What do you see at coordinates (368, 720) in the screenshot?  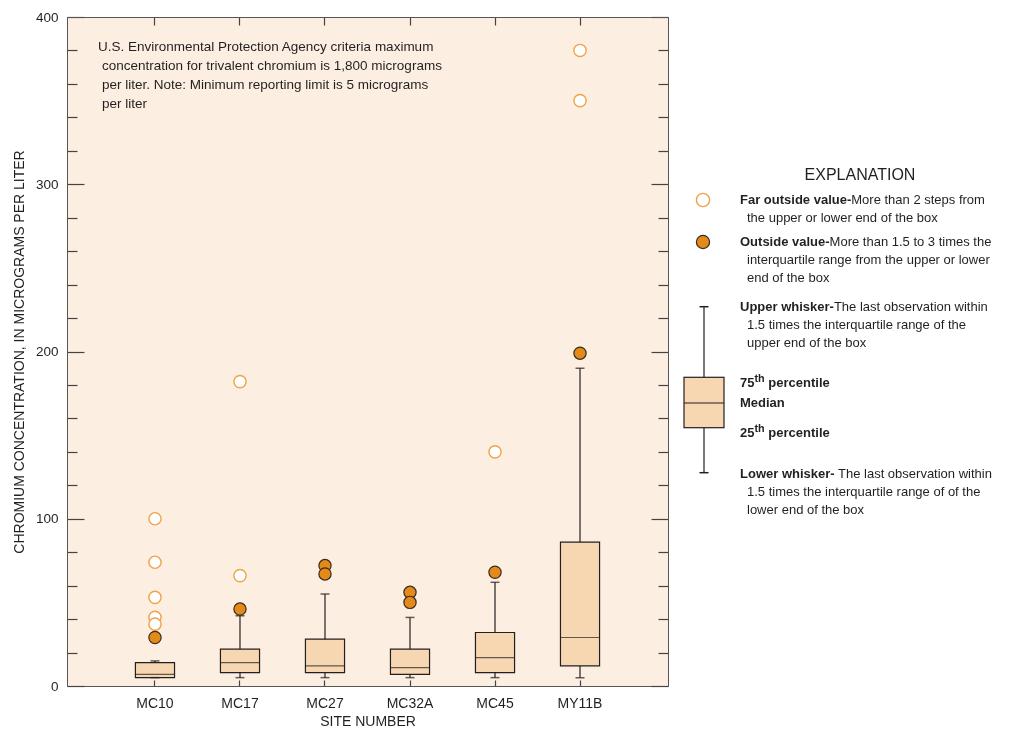 I see `x-axis-title: SITE NUMBER` at bounding box center [368, 720].